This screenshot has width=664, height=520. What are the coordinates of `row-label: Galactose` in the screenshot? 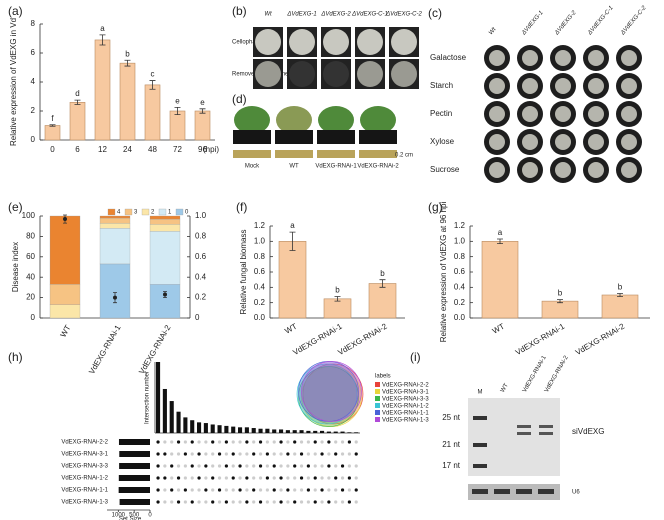 It's located at (448, 57).